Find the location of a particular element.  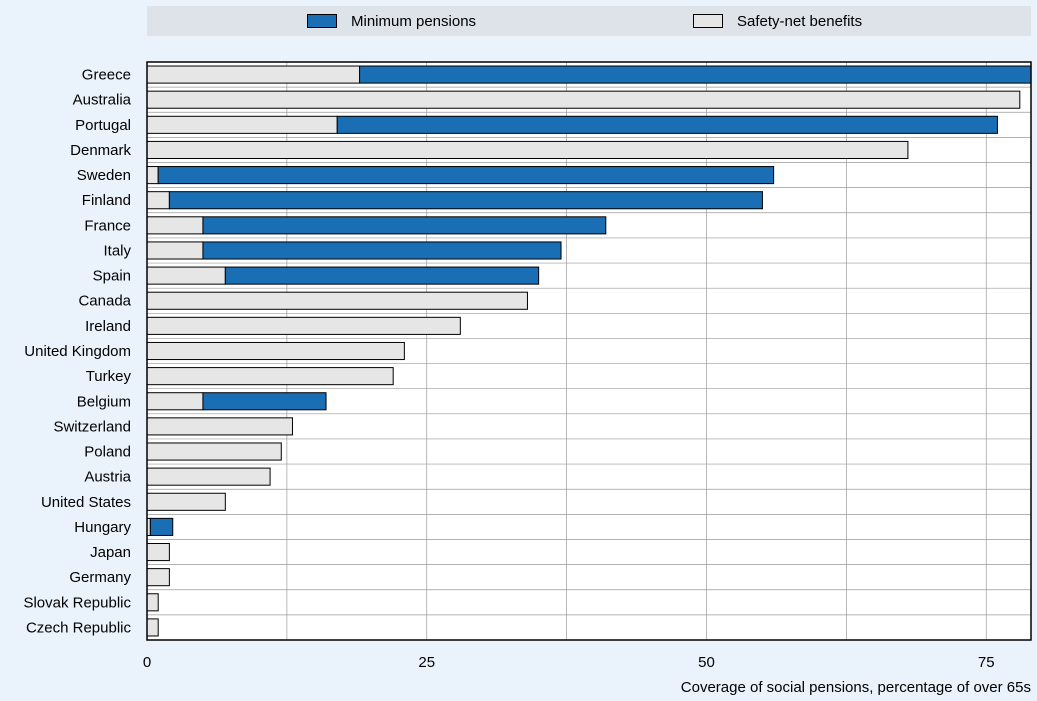

bar-united-states-safety-net-benefits is located at coordinates (186, 501).